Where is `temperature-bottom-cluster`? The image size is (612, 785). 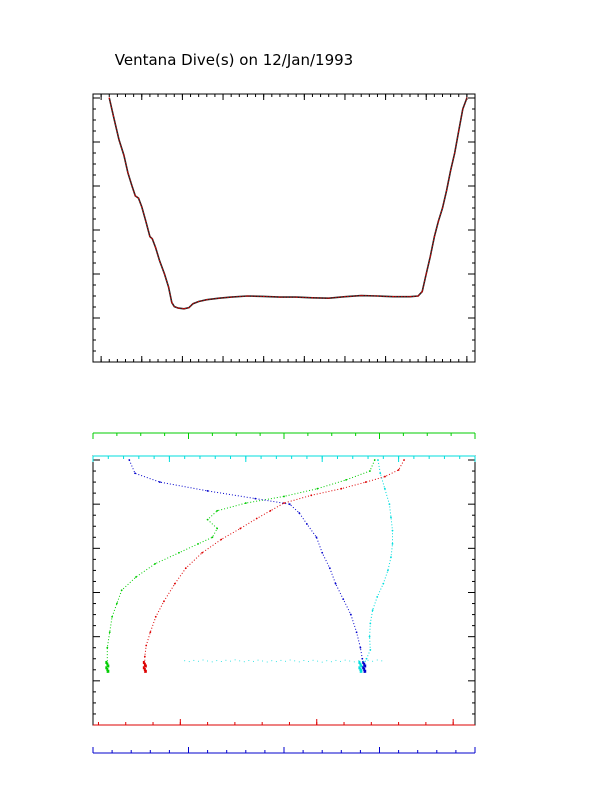 temperature-bottom-cluster is located at coordinates (145, 666).